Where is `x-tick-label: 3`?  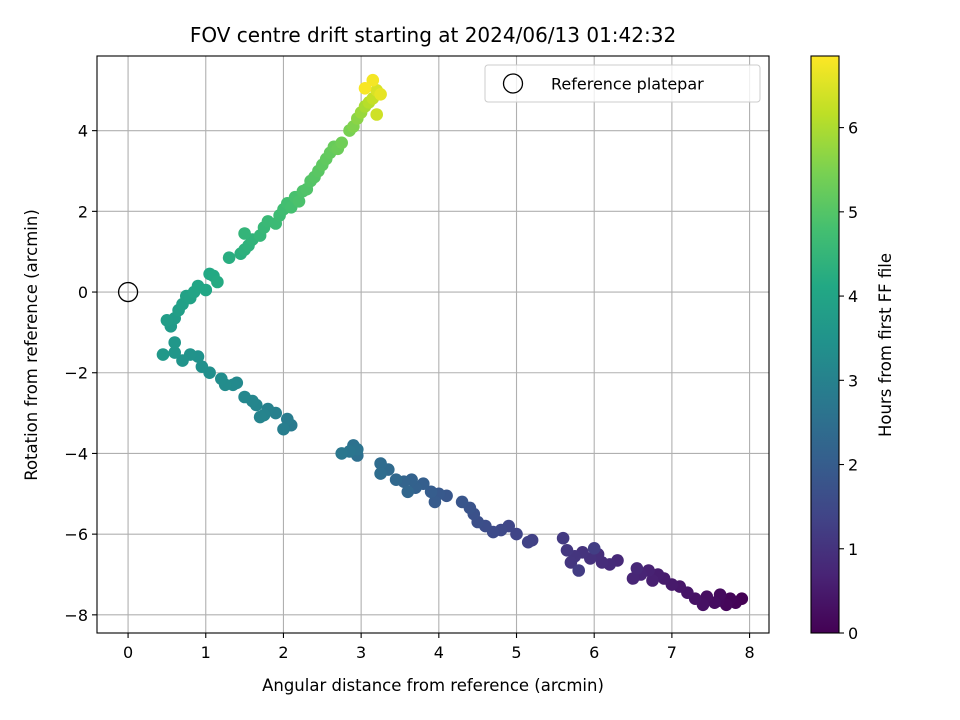 x-tick-label: 3 is located at coordinates (361, 652).